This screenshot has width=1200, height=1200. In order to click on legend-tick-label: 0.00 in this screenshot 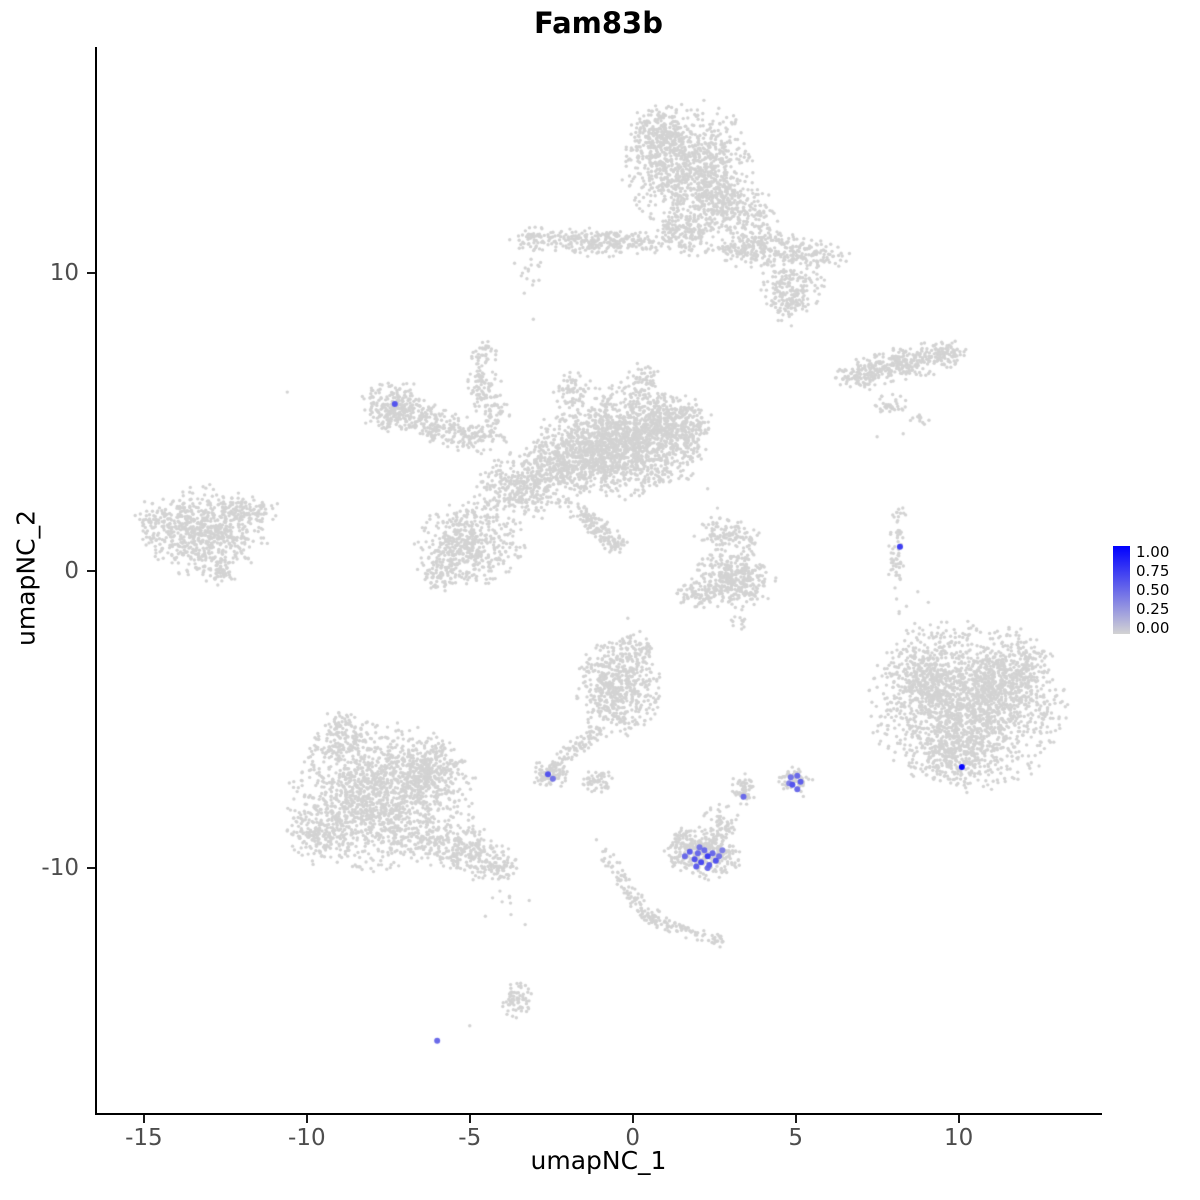, I will do `click(1153, 628)`.